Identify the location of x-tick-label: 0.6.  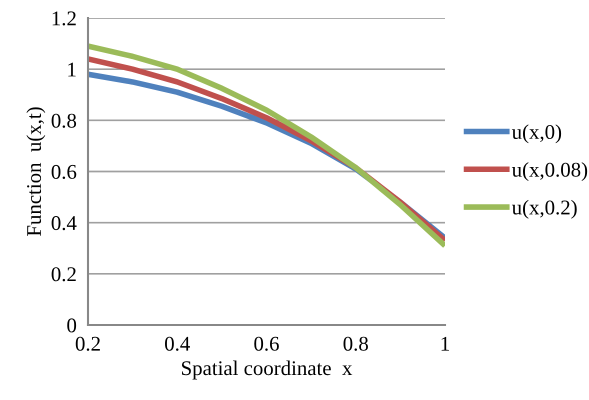
(266, 343).